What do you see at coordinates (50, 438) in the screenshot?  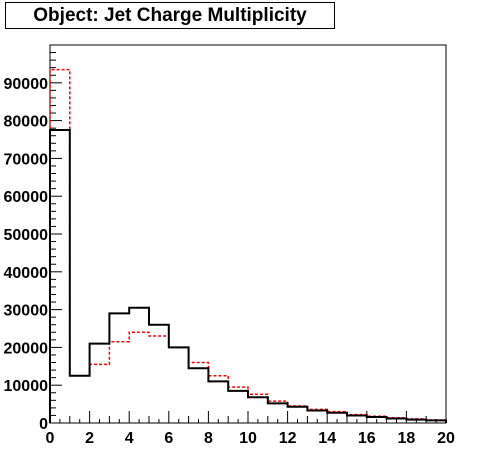 I see `x-tick-label: 0` at bounding box center [50, 438].